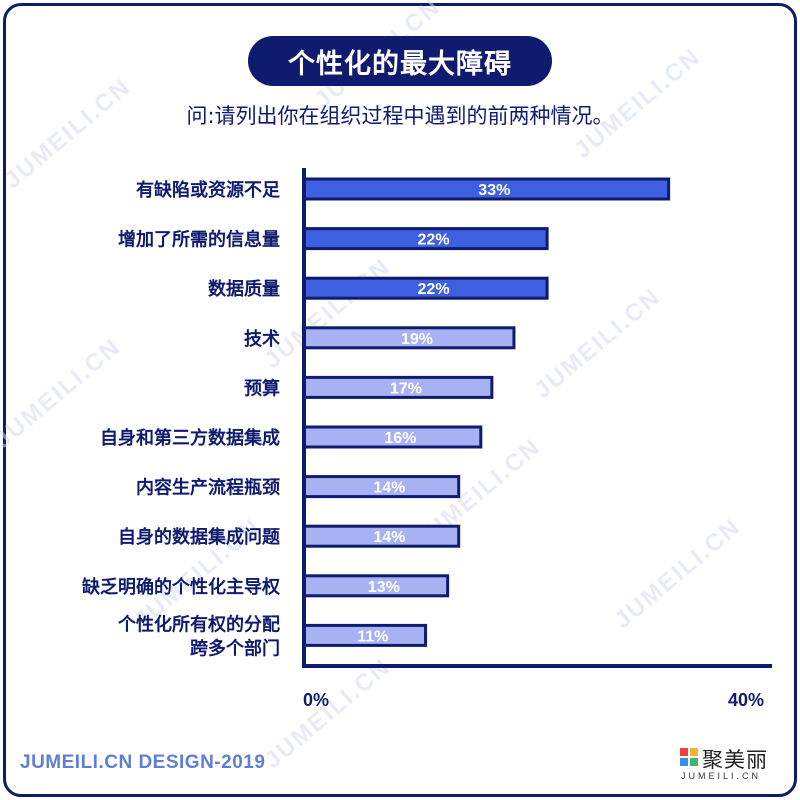 The image size is (800, 800). Describe the element at coordinates (208, 190) in the screenshot. I see `category-label: 有缺陷或资源不足` at that location.